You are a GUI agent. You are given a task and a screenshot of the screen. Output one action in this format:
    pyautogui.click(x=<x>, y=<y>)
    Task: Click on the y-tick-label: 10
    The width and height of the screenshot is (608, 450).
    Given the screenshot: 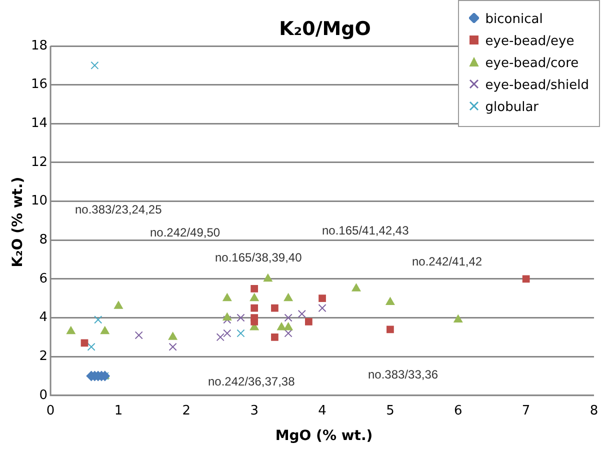 What is the action you would take?
    pyautogui.click(x=39, y=201)
    